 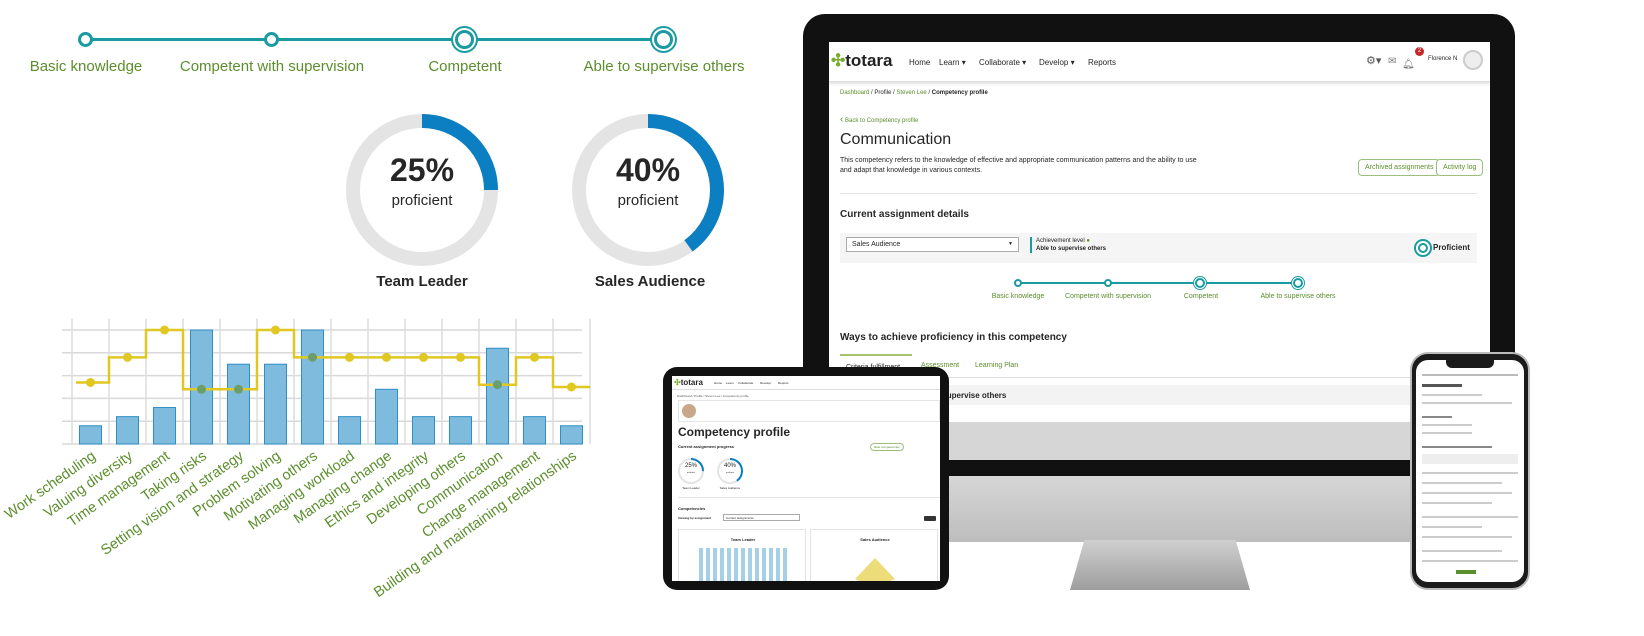 What do you see at coordinates (730, 488) in the screenshot?
I see `donut-name: Sales Audience` at bounding box center [730, 488].